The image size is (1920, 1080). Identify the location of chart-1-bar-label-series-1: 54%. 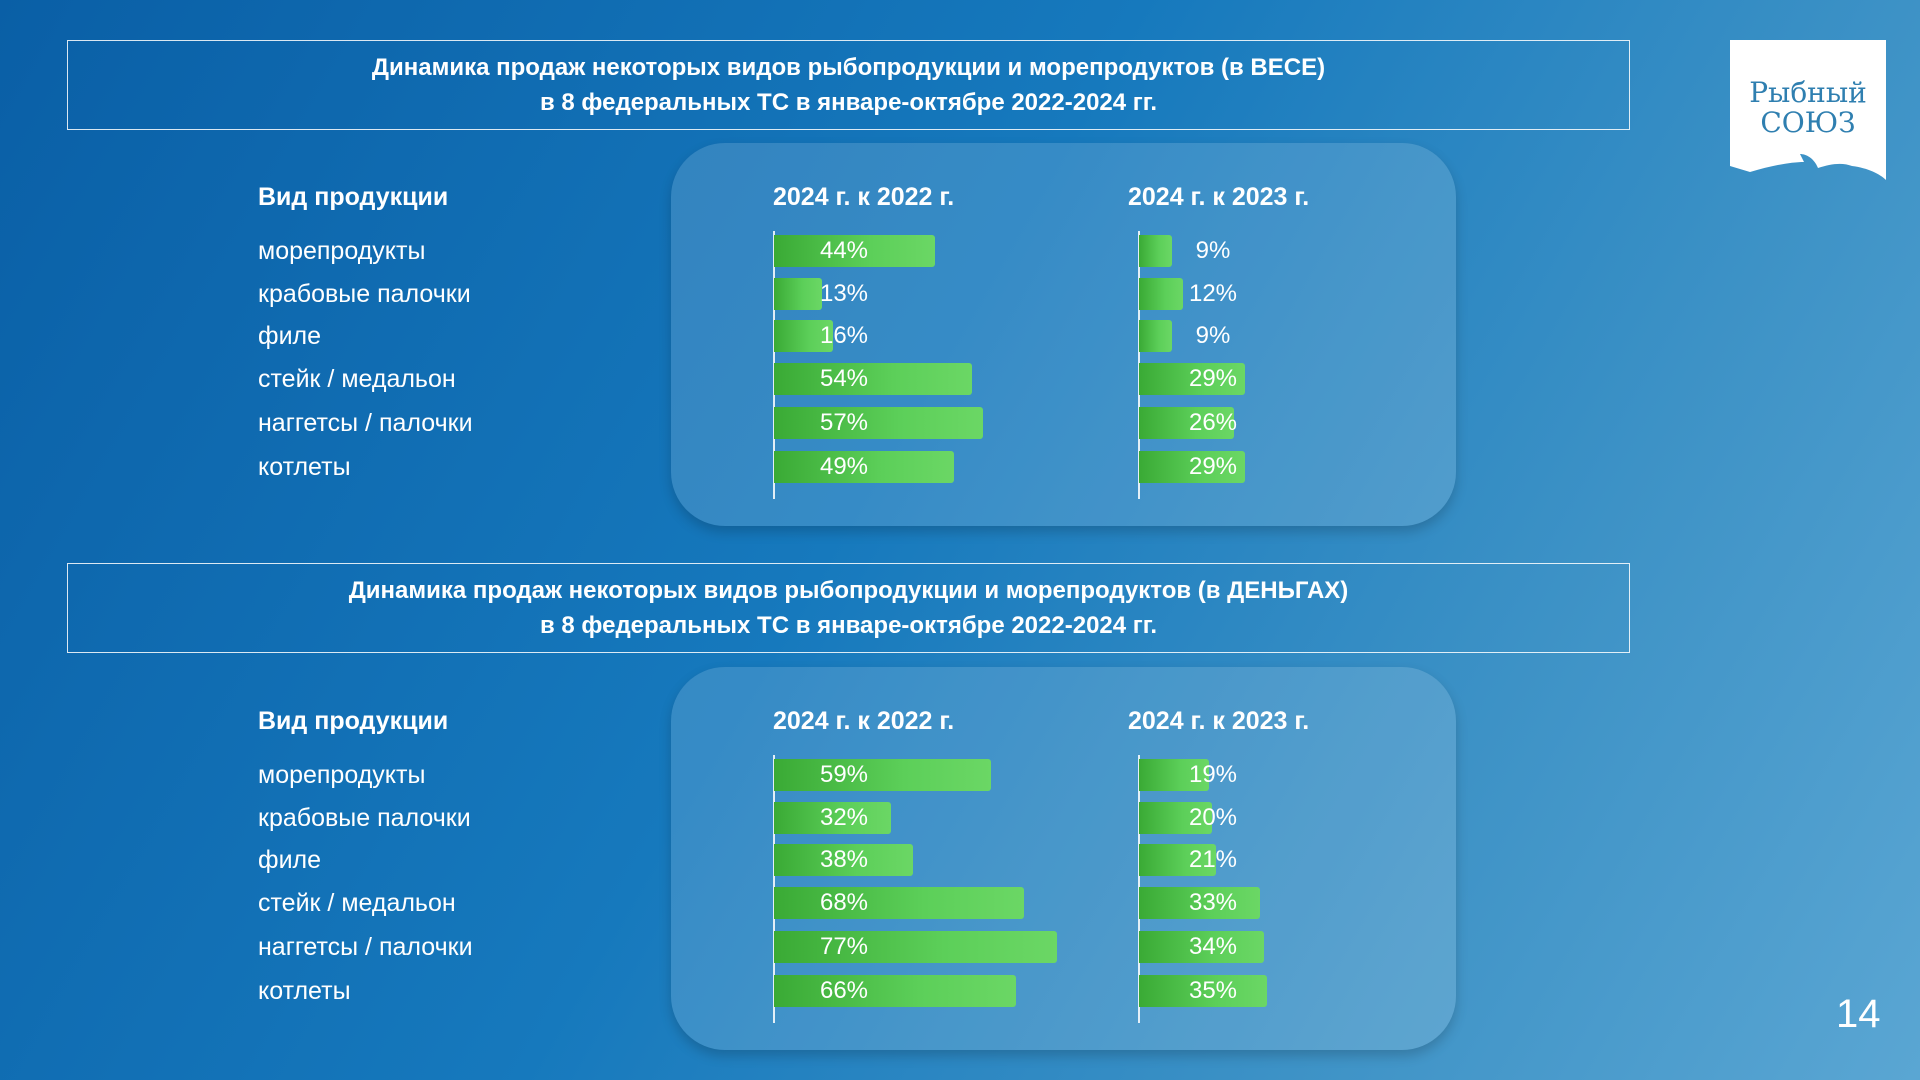
(844, 378).